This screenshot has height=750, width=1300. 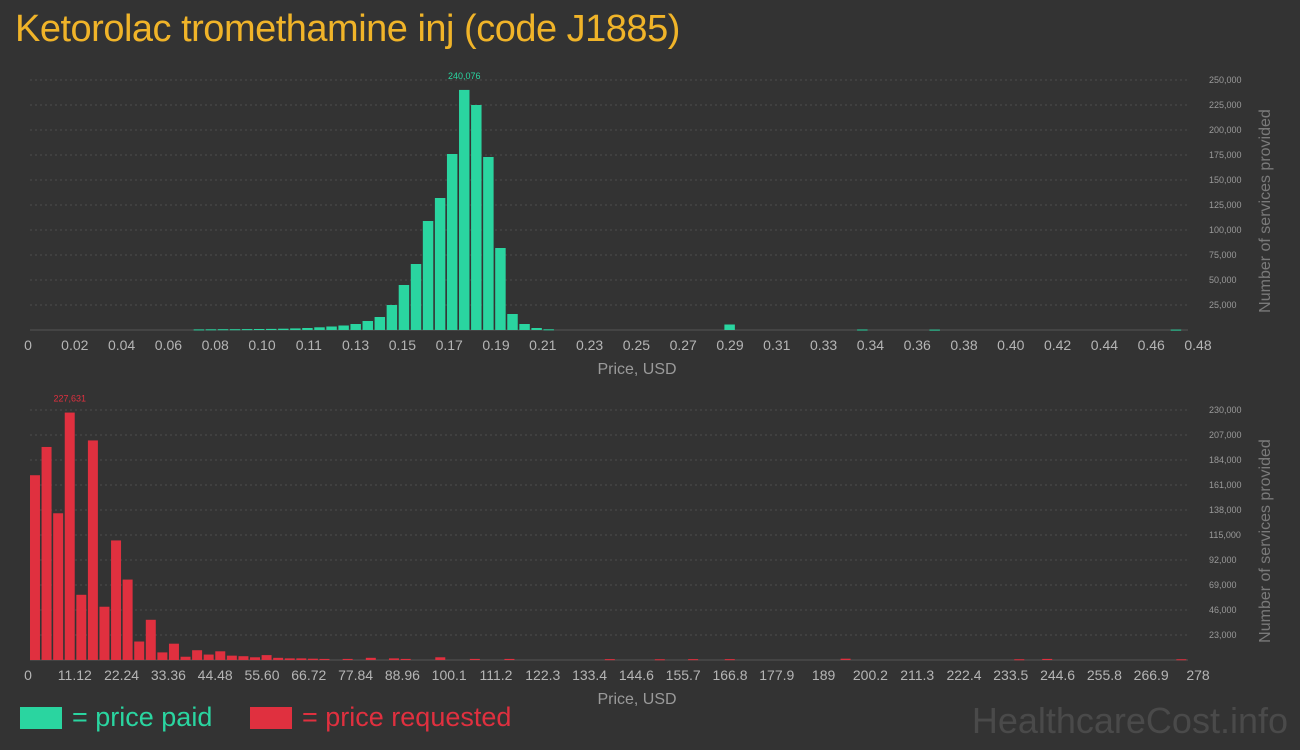 I want to click on watermark: HealthcareCost.info, so click(x=1129, y=720).